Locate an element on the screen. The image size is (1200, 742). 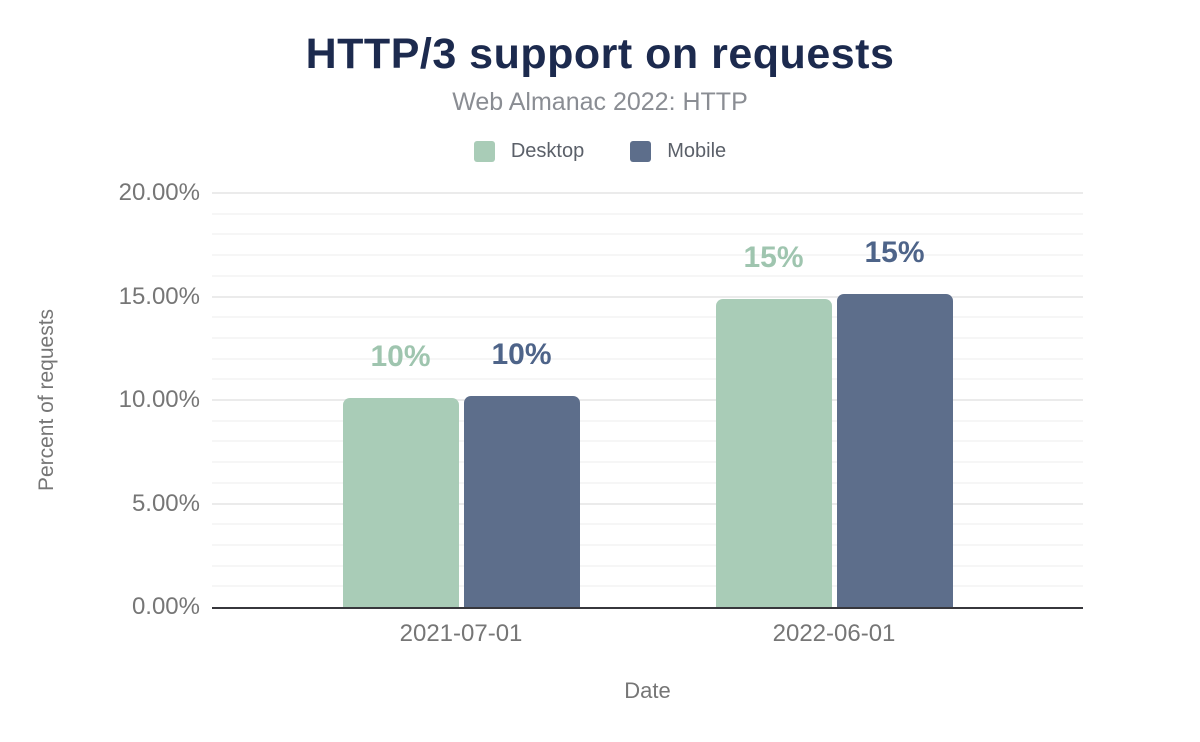
legend-item-desktop: Desktop is located at coordinates (529, 151).